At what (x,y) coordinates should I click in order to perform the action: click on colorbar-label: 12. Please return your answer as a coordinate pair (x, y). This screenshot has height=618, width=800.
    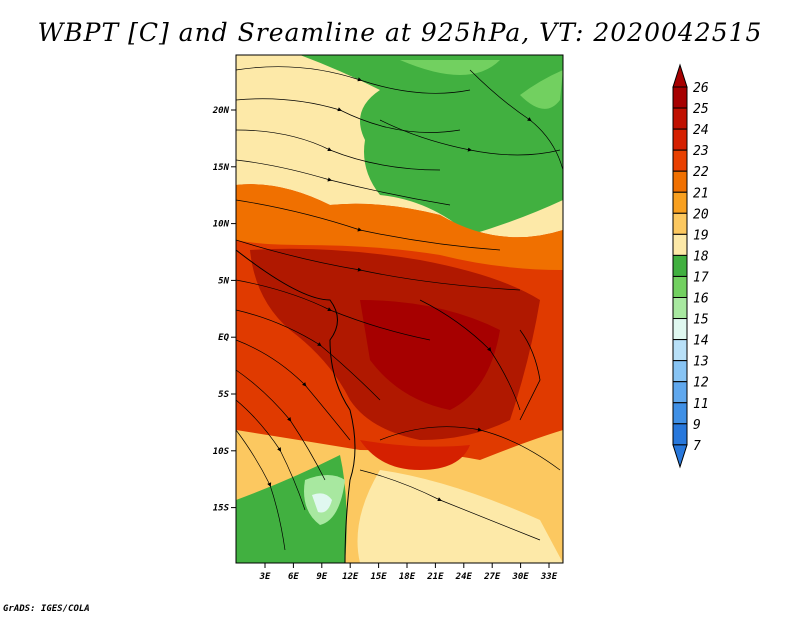
    Looking at the image, I should click on (701, 383).